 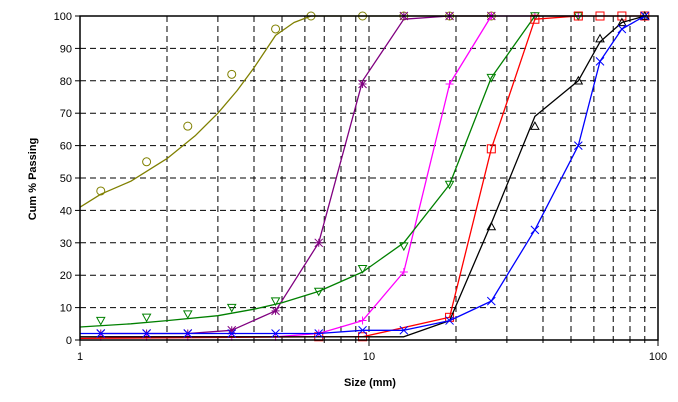 What do you see at coordinates (33, 179) in the screenshot?
I see `y-axis-title: Cum % Passing` at bounding box center [33, 179].